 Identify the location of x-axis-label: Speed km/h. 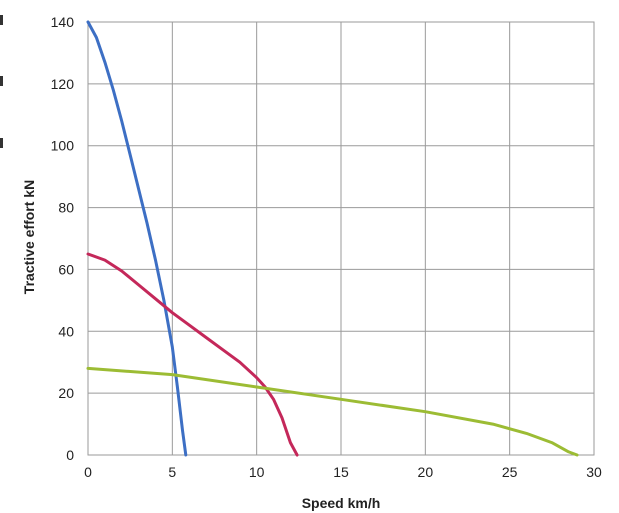
(341, 503).